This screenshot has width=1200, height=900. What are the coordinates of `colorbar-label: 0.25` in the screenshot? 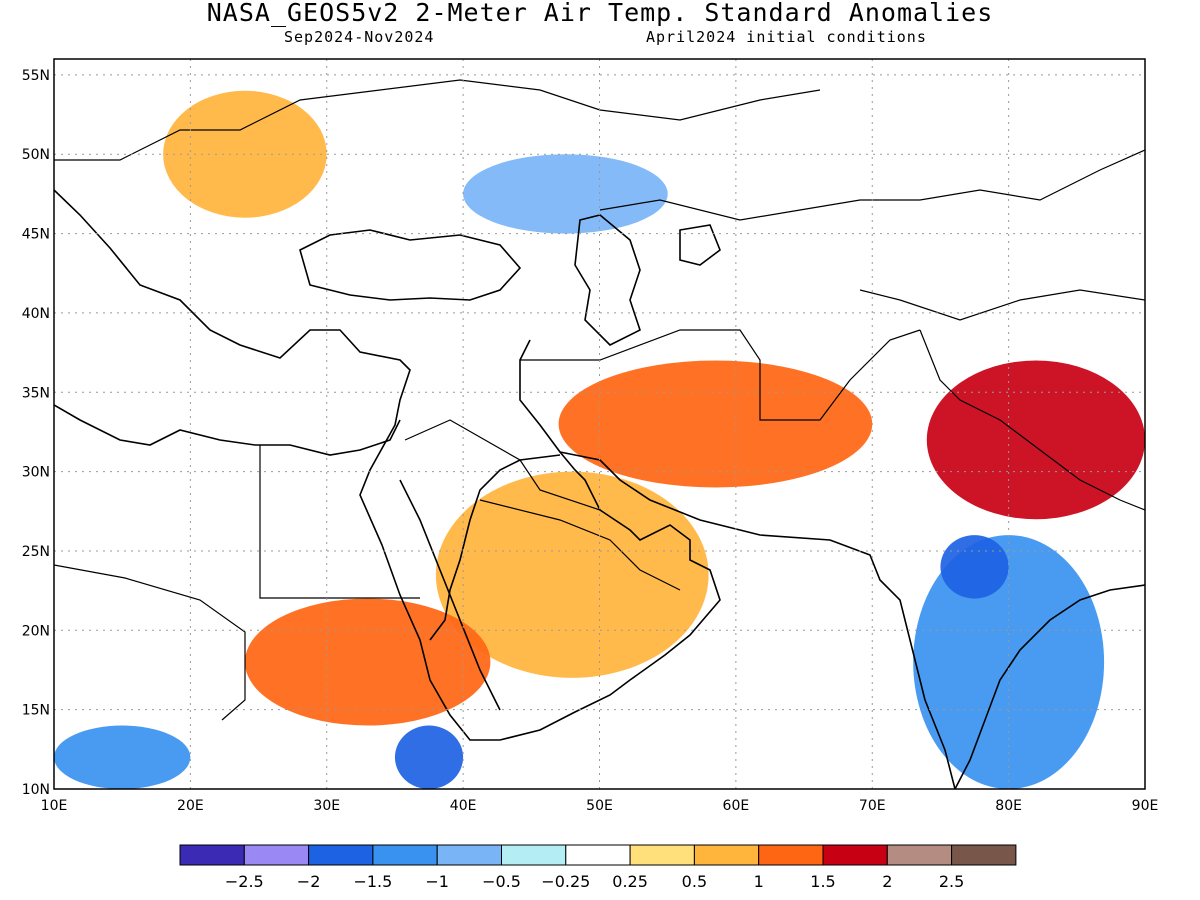 It's located at (630, 881).